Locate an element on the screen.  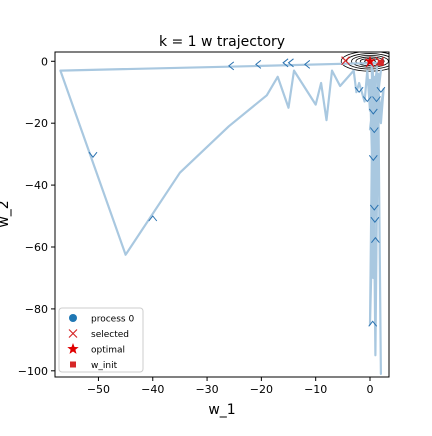
y-tick-label: 0 is located at coordinates (44, 61).